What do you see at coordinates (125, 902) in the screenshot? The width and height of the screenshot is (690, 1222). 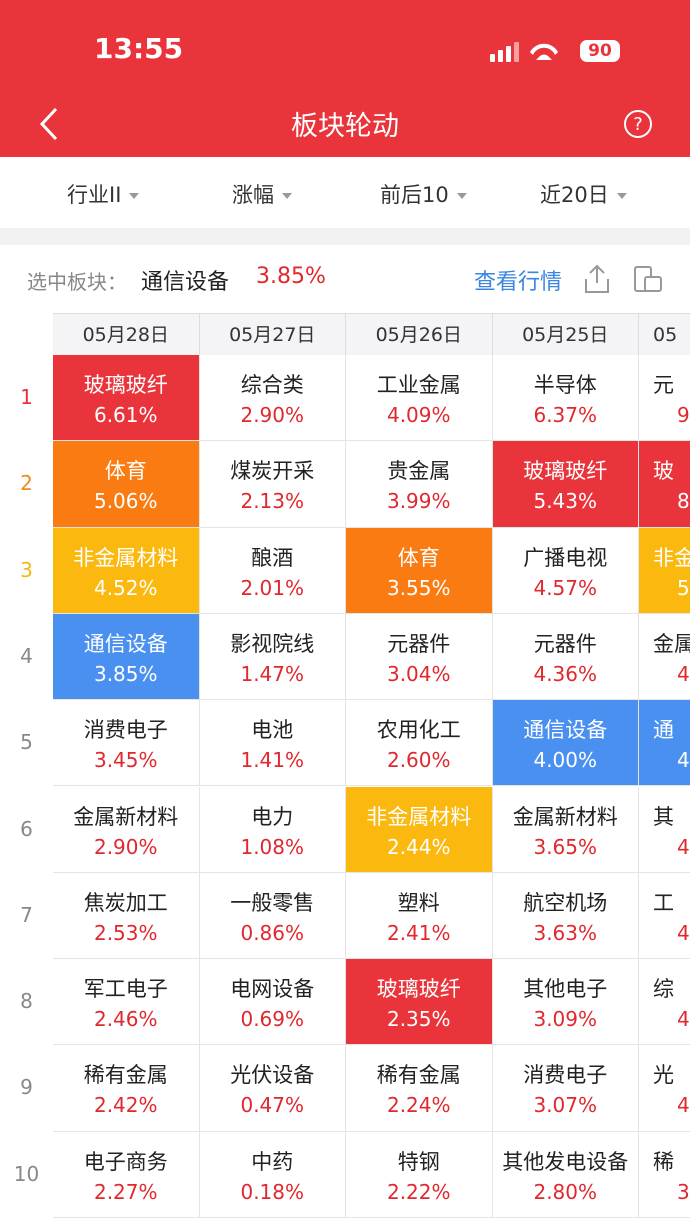 I see `sector-name: 焦炭加工` at bounding box center [125, 902].